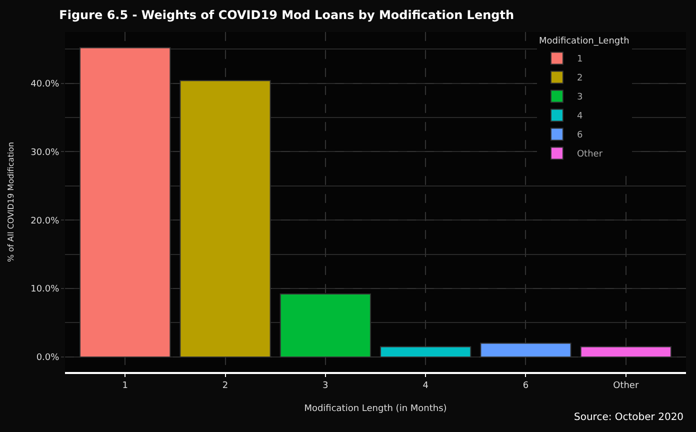 This screenshot has height=432, width=696. What do you see at coordinates (626, 385) in the screenshot?
I see `x-tick-label: Other` at bounding box center [626, 385].